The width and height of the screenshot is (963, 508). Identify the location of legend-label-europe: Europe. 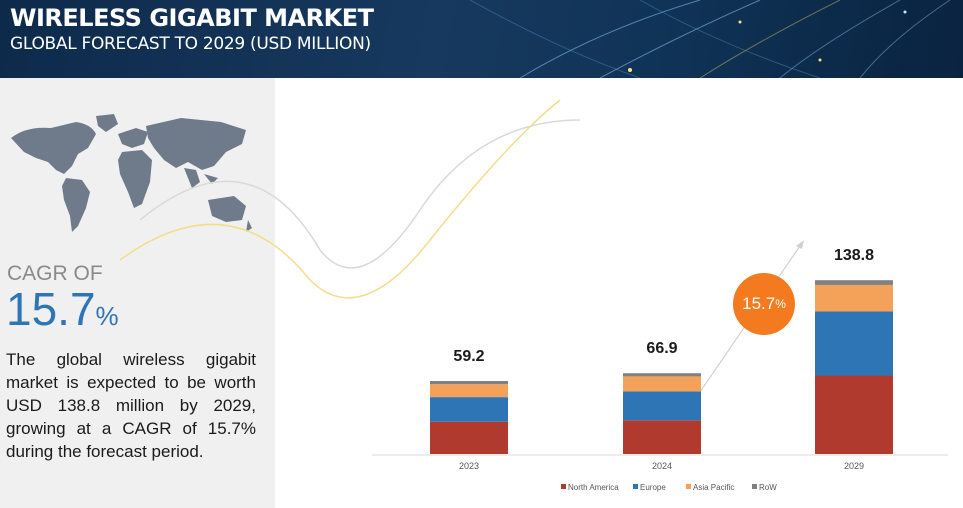
(653, 487).